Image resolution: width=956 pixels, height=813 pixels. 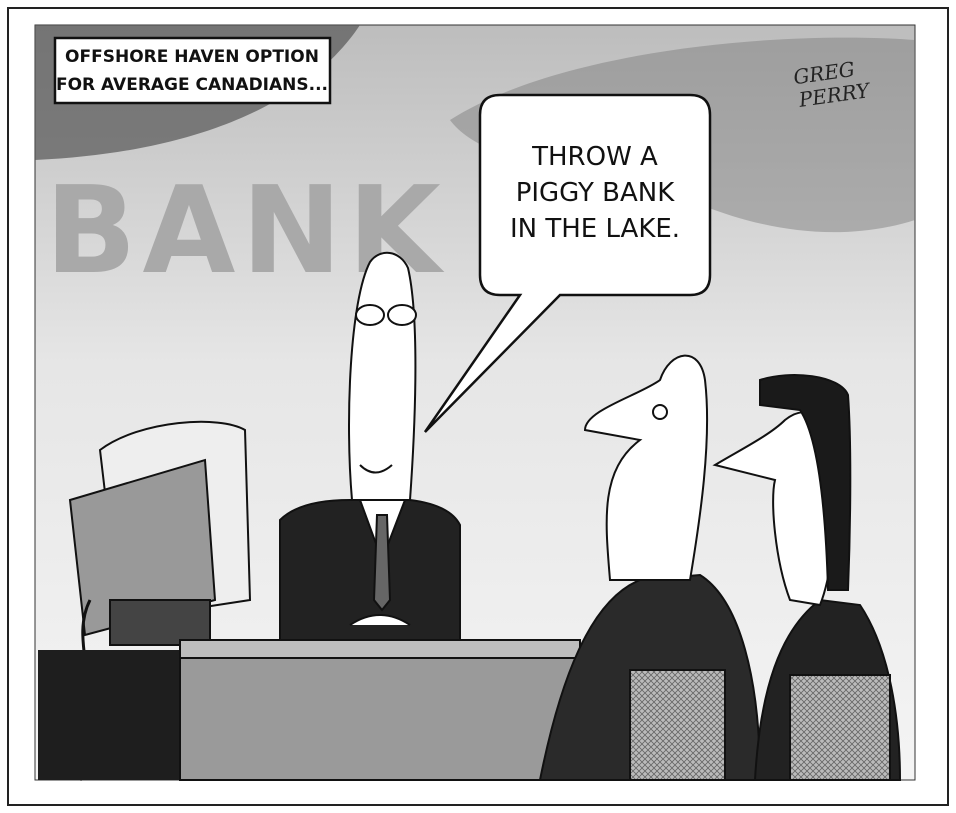 I want to click on customer-man, so click(x=650, y=567).